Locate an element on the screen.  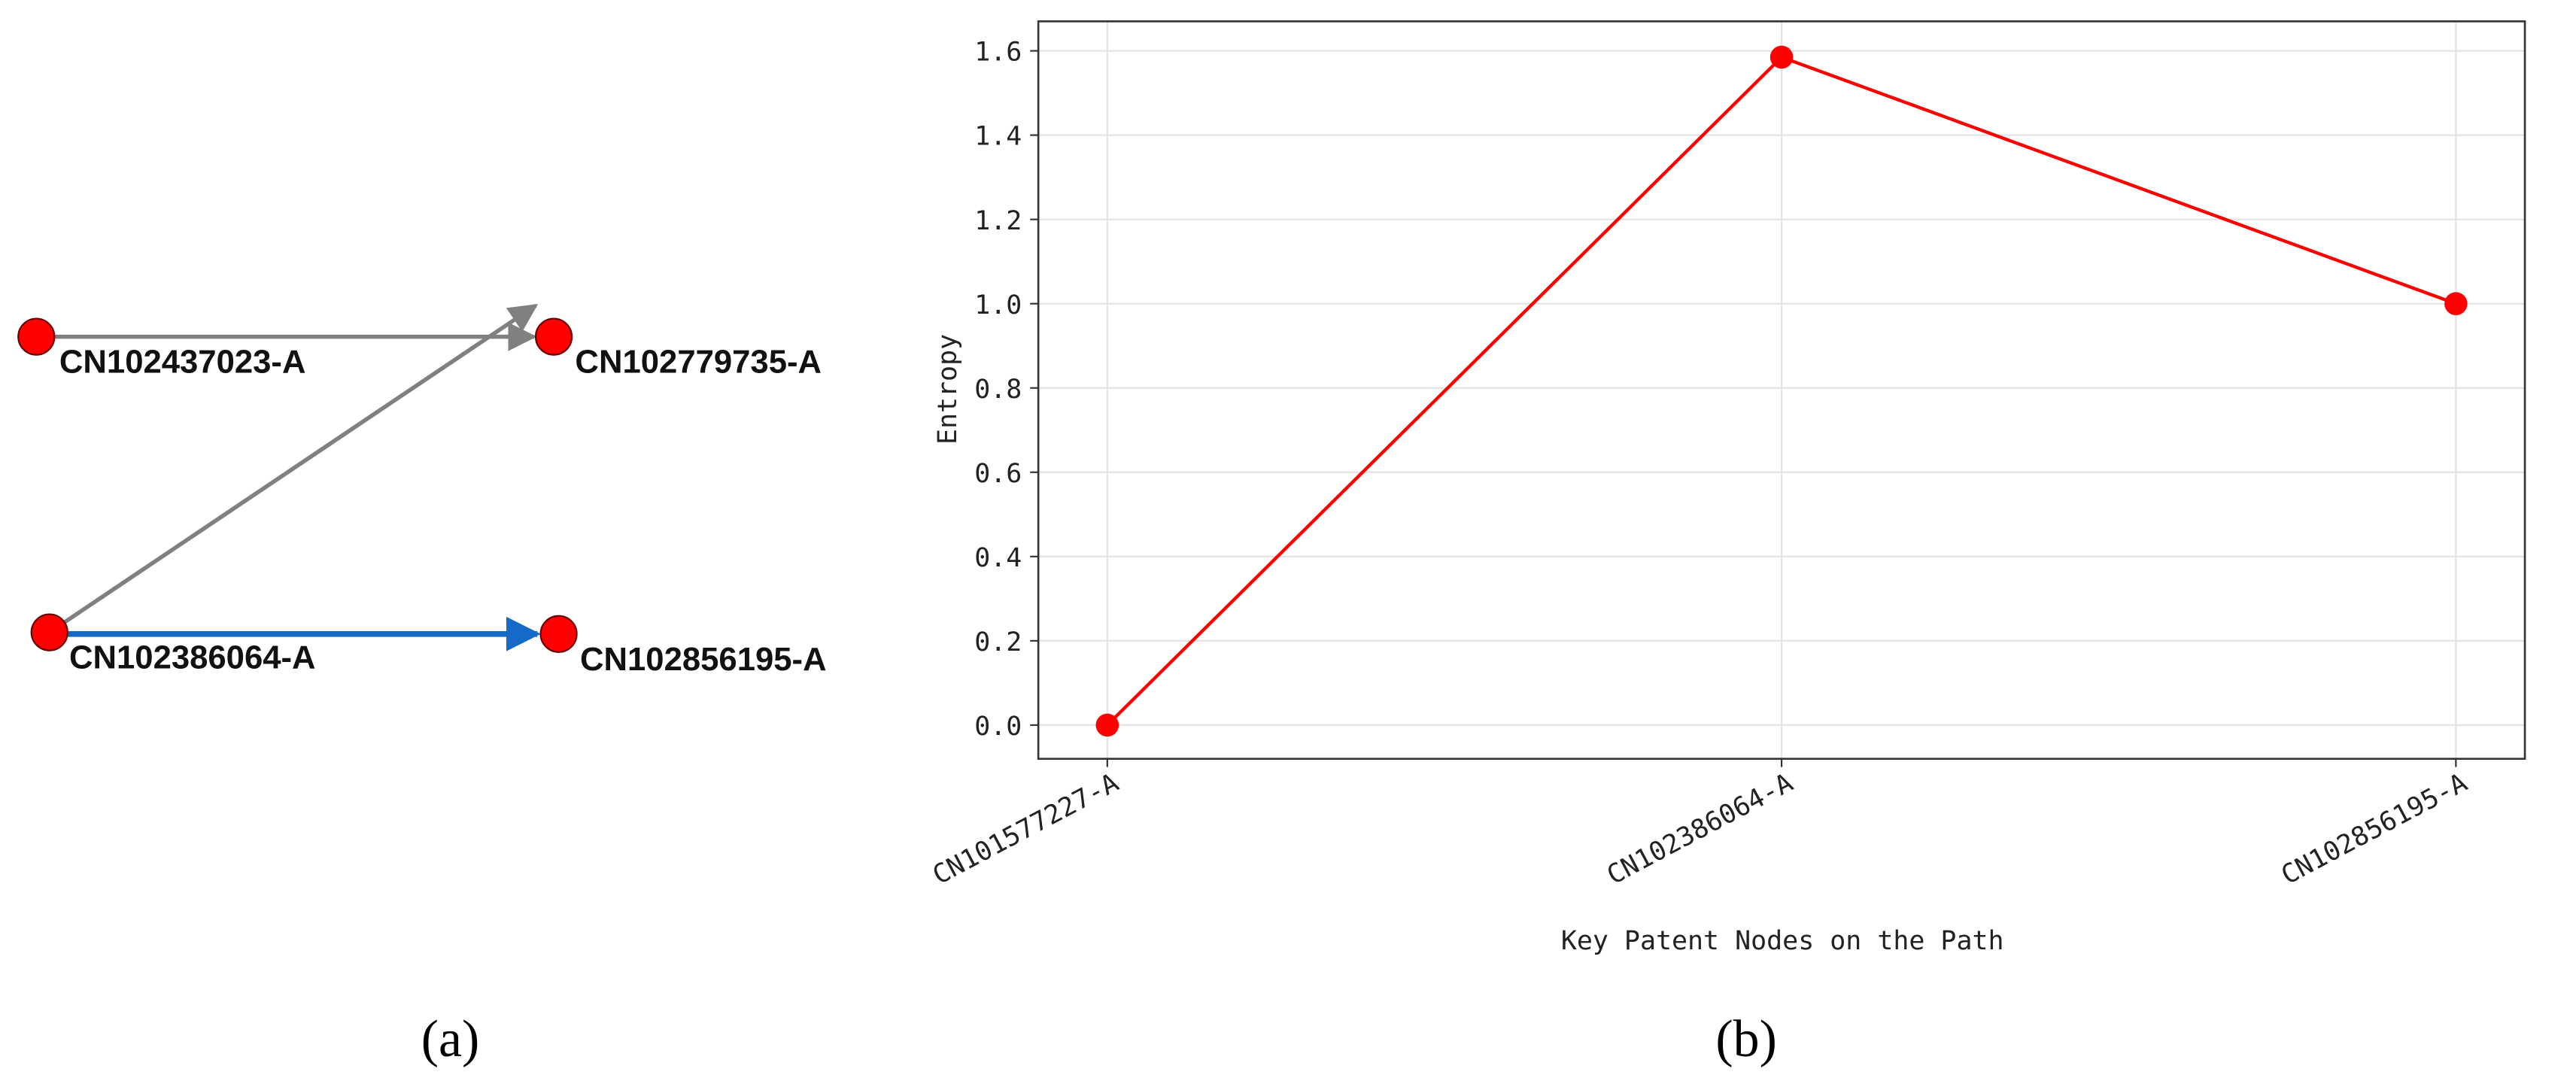
x-tick-label: CN102386064-A is located at coordinates (1700, 829).